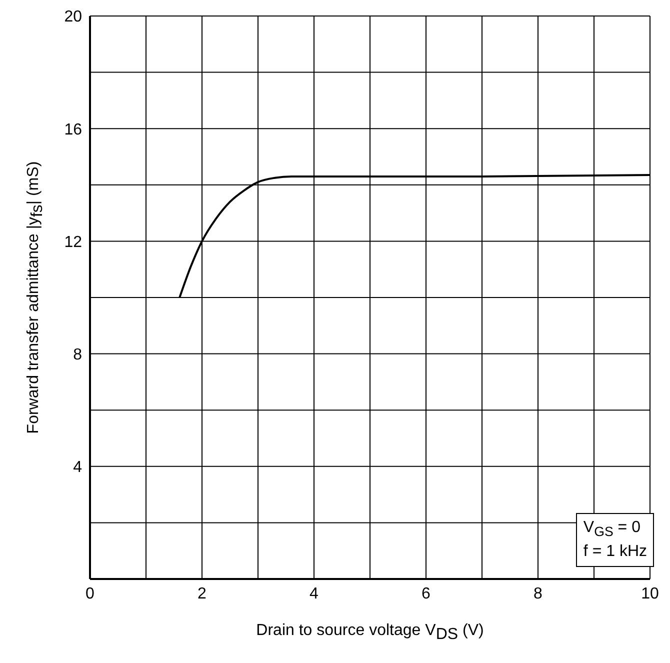  Describe the element at coordinates (77, 467) in the screenshot. I see `y-tick-label: 4` at that location.